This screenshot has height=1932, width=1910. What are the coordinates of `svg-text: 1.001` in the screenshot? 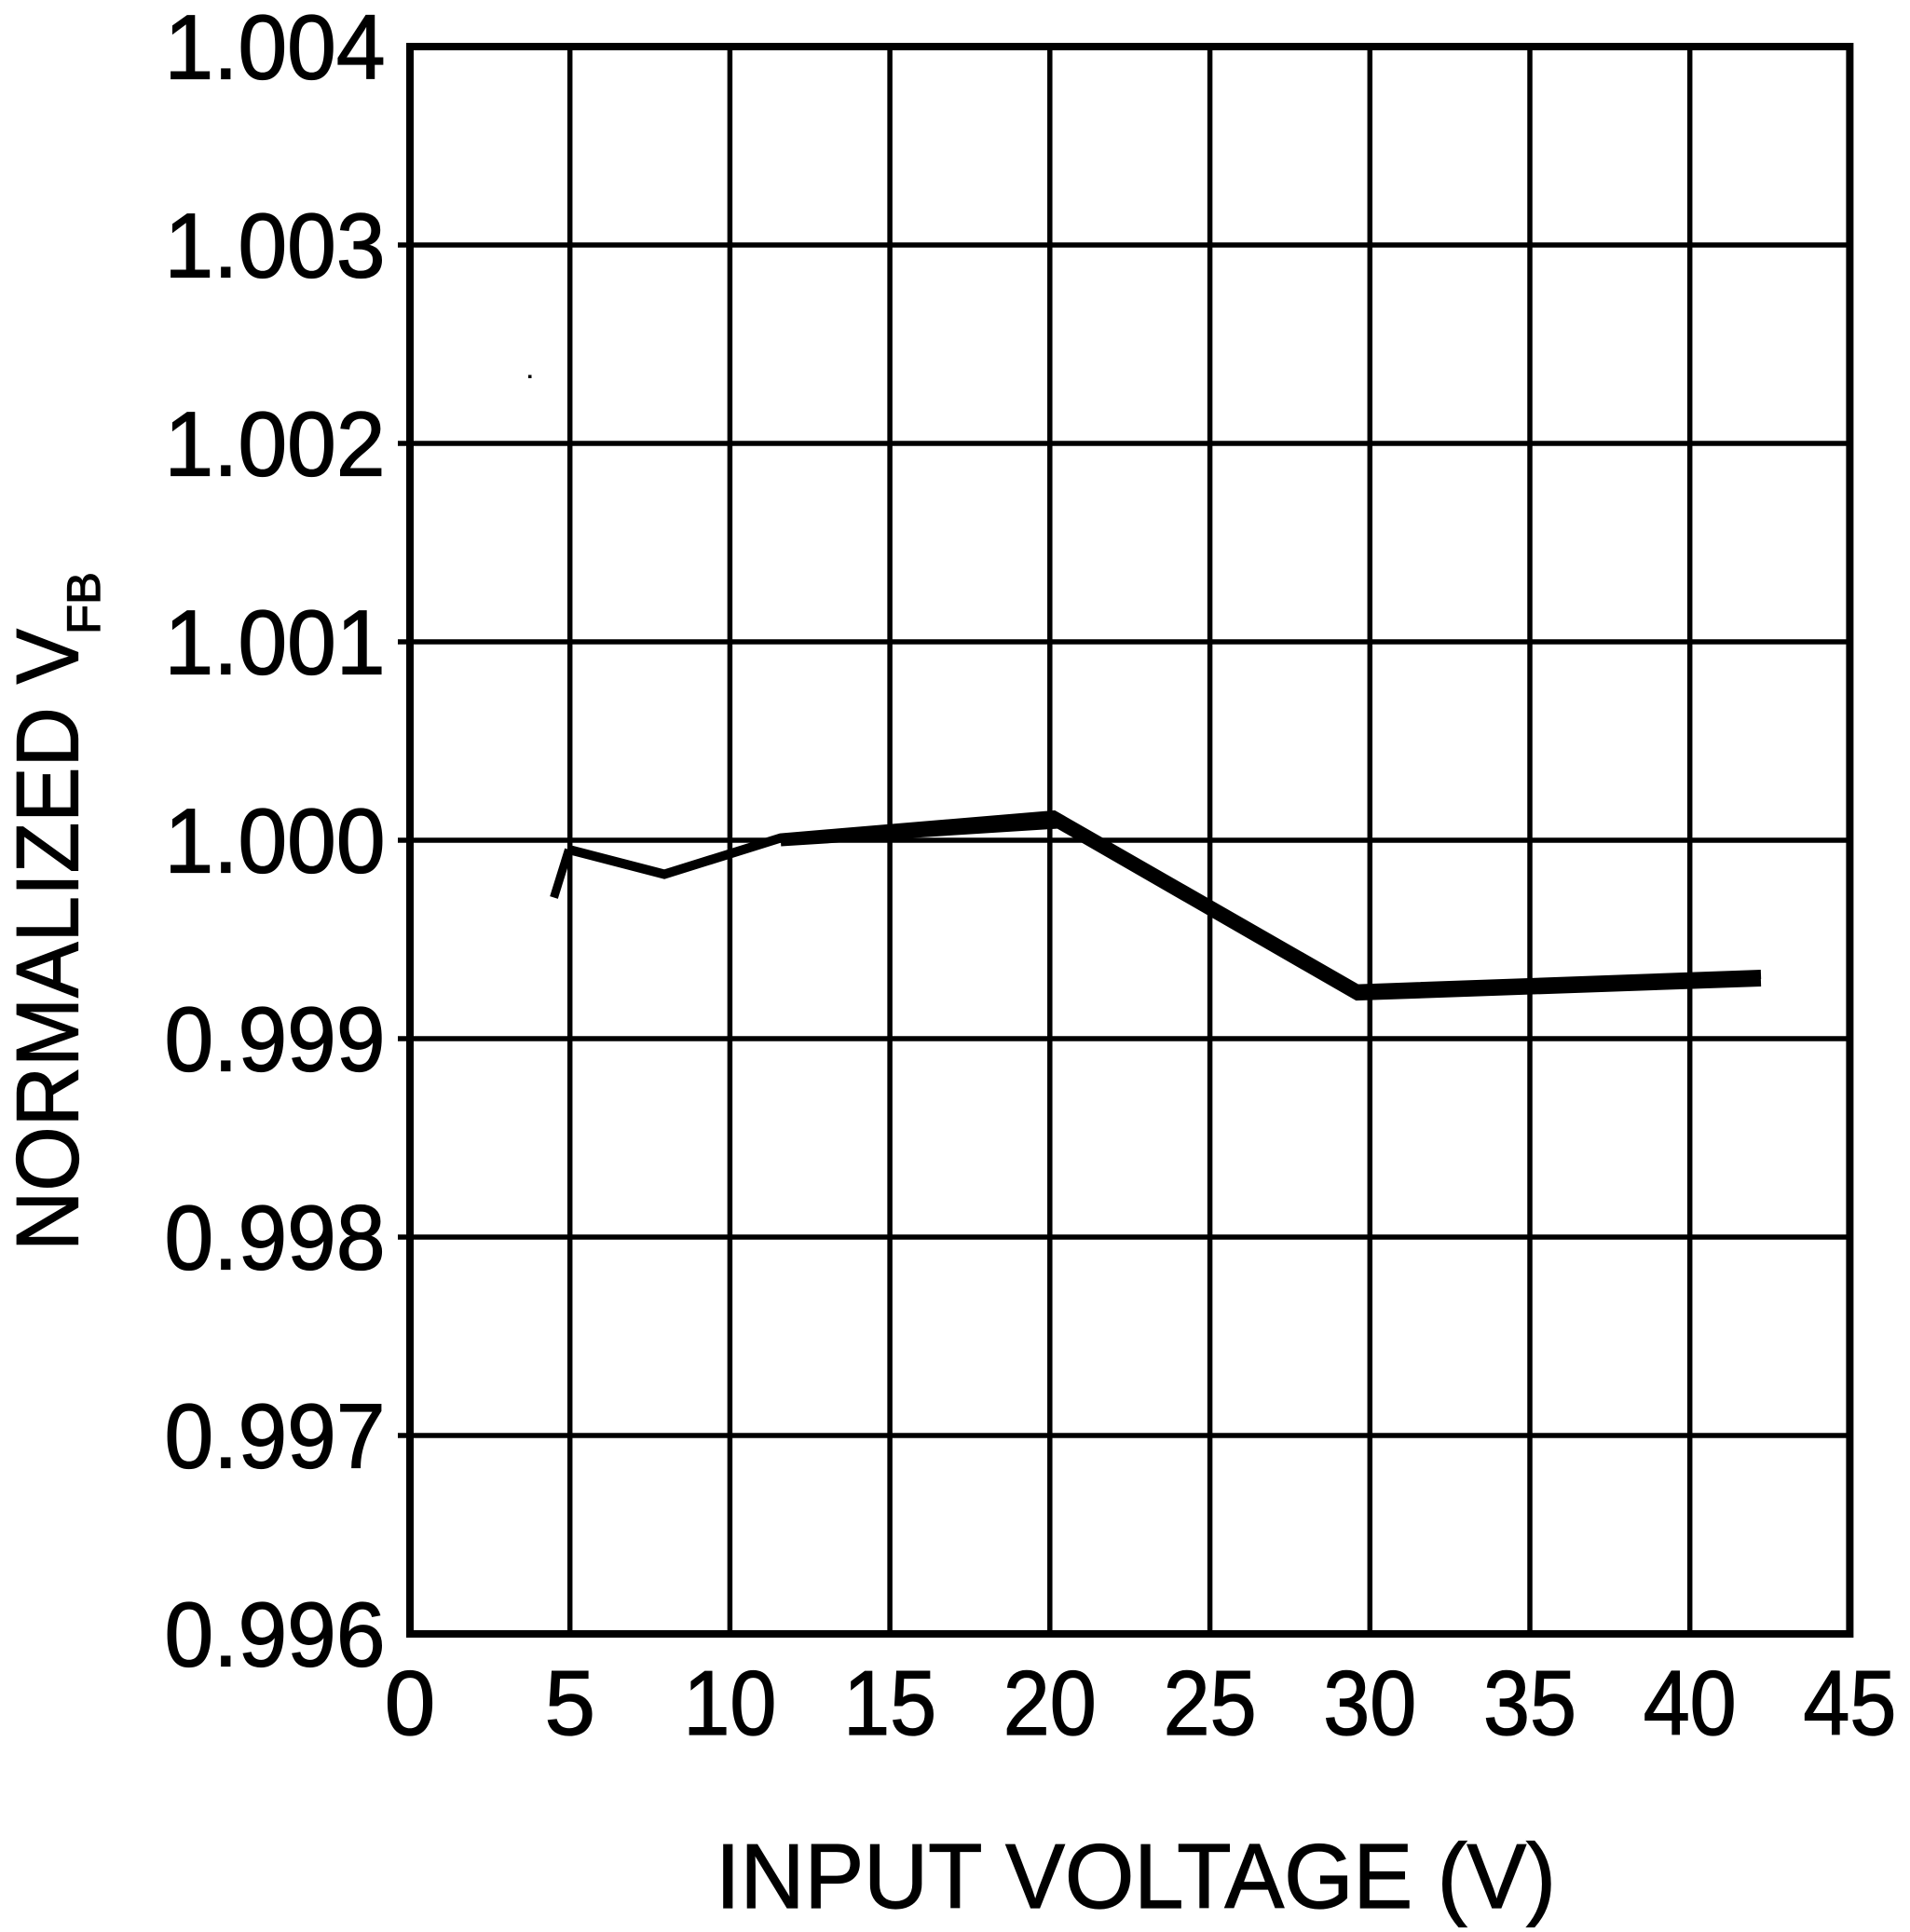 It's located at (275, 643).